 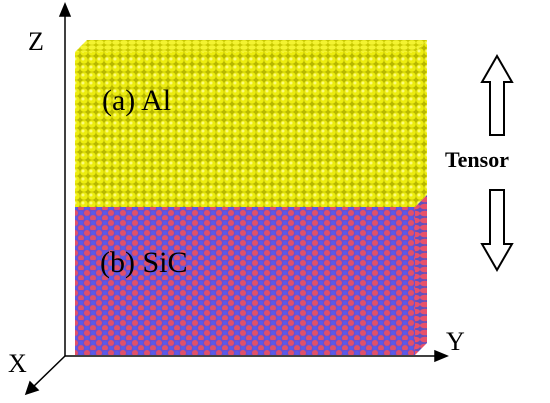 I want to click on sic-side-face, so click(x=421, y=275).